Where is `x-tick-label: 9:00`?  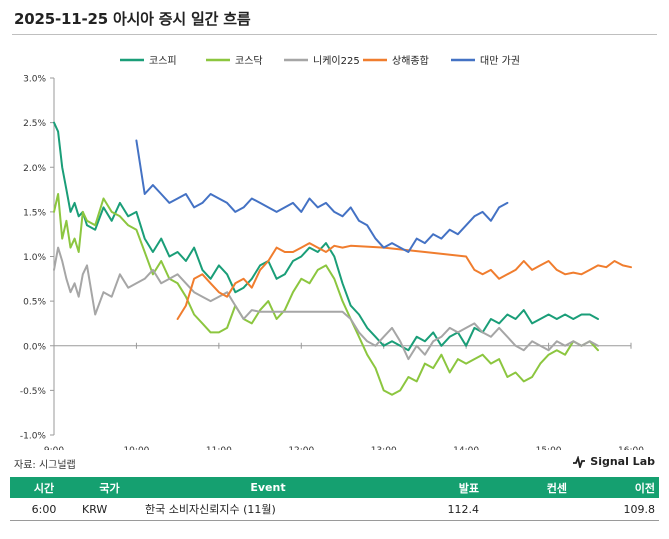
x-tick-label: 9:00 is located at coordinates (54, 448).